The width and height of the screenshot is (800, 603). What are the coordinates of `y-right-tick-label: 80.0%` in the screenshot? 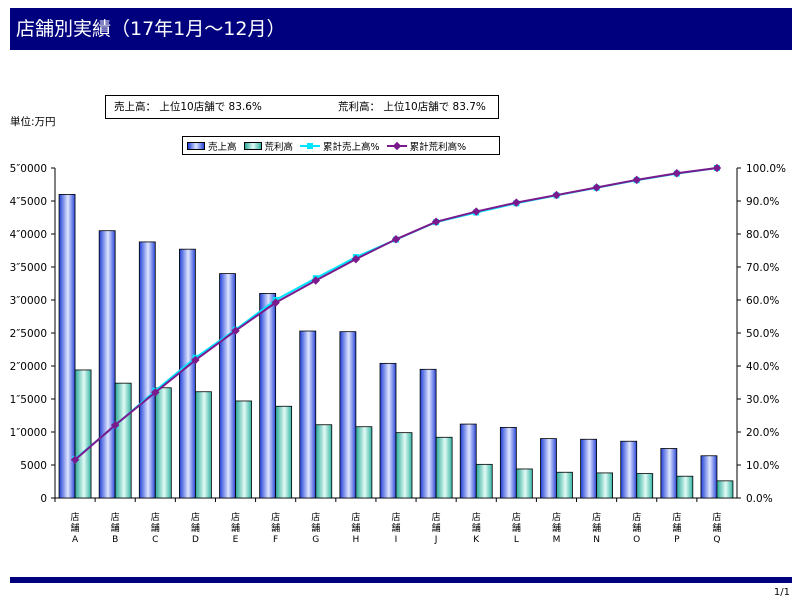 It's located at (762, 235).